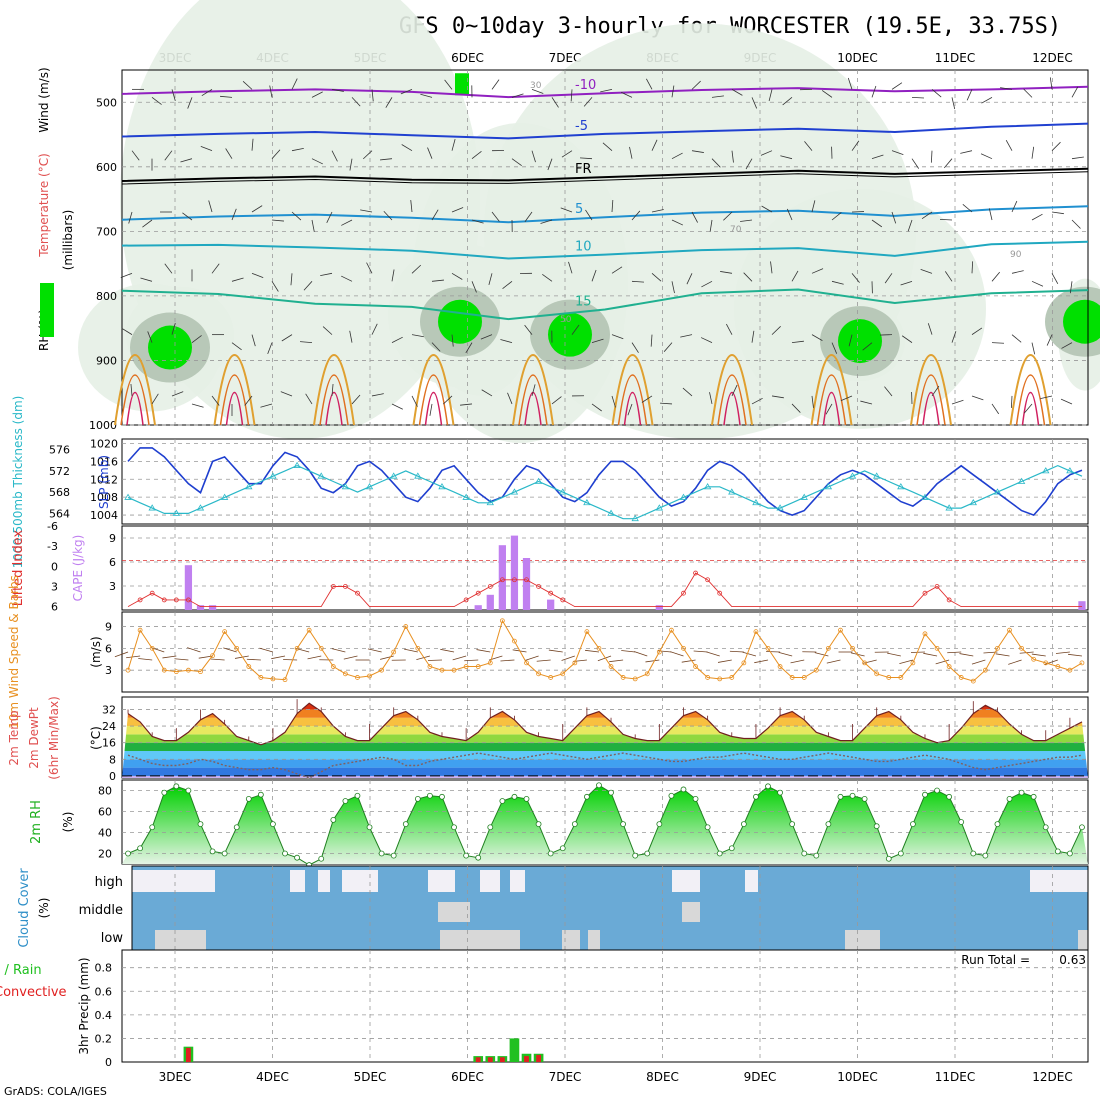 Image resolution: width=1100 pixels, height=1100 pixels. What do you see at coordinates (514, 1050) in the screenshot?
I see `precip-total-bar` at bounding box center [514, 1050].